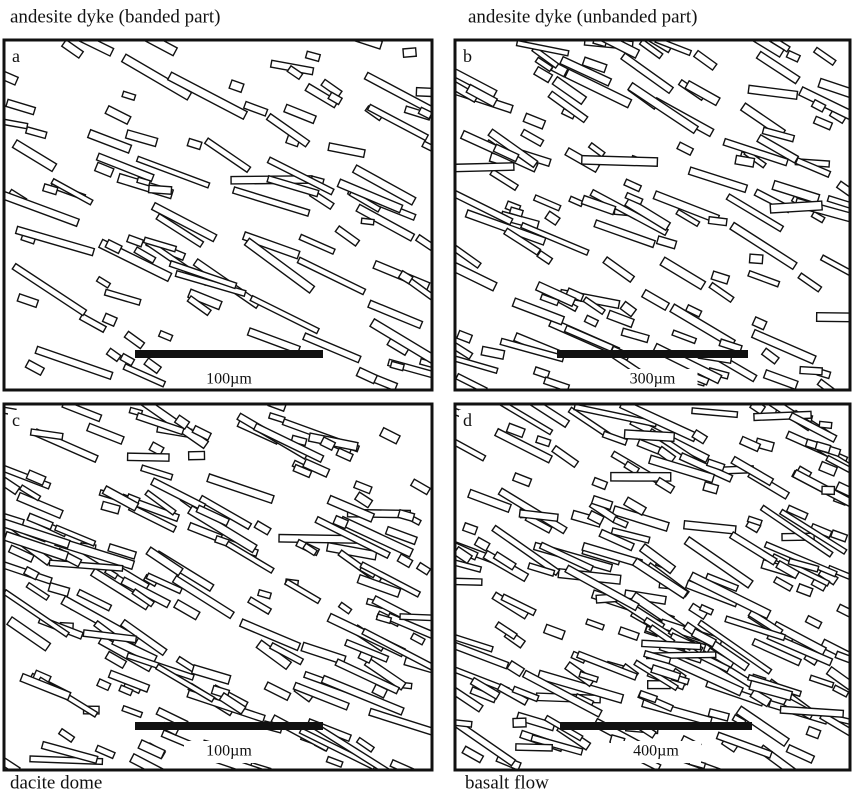  Describe the element at coordinates (56, 782) in the screenshot. I see `panel-caption: dacite dome` at that location.